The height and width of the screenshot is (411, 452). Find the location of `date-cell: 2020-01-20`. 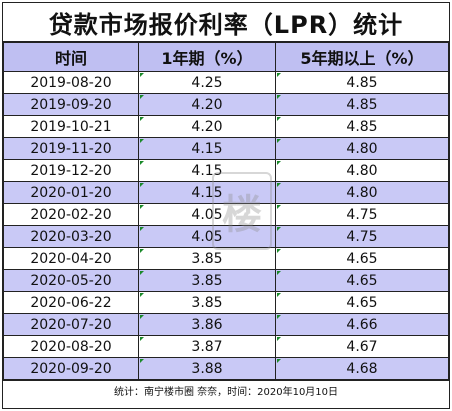

date-cell: 2020-01-20 is located at coordinates (71, 192).